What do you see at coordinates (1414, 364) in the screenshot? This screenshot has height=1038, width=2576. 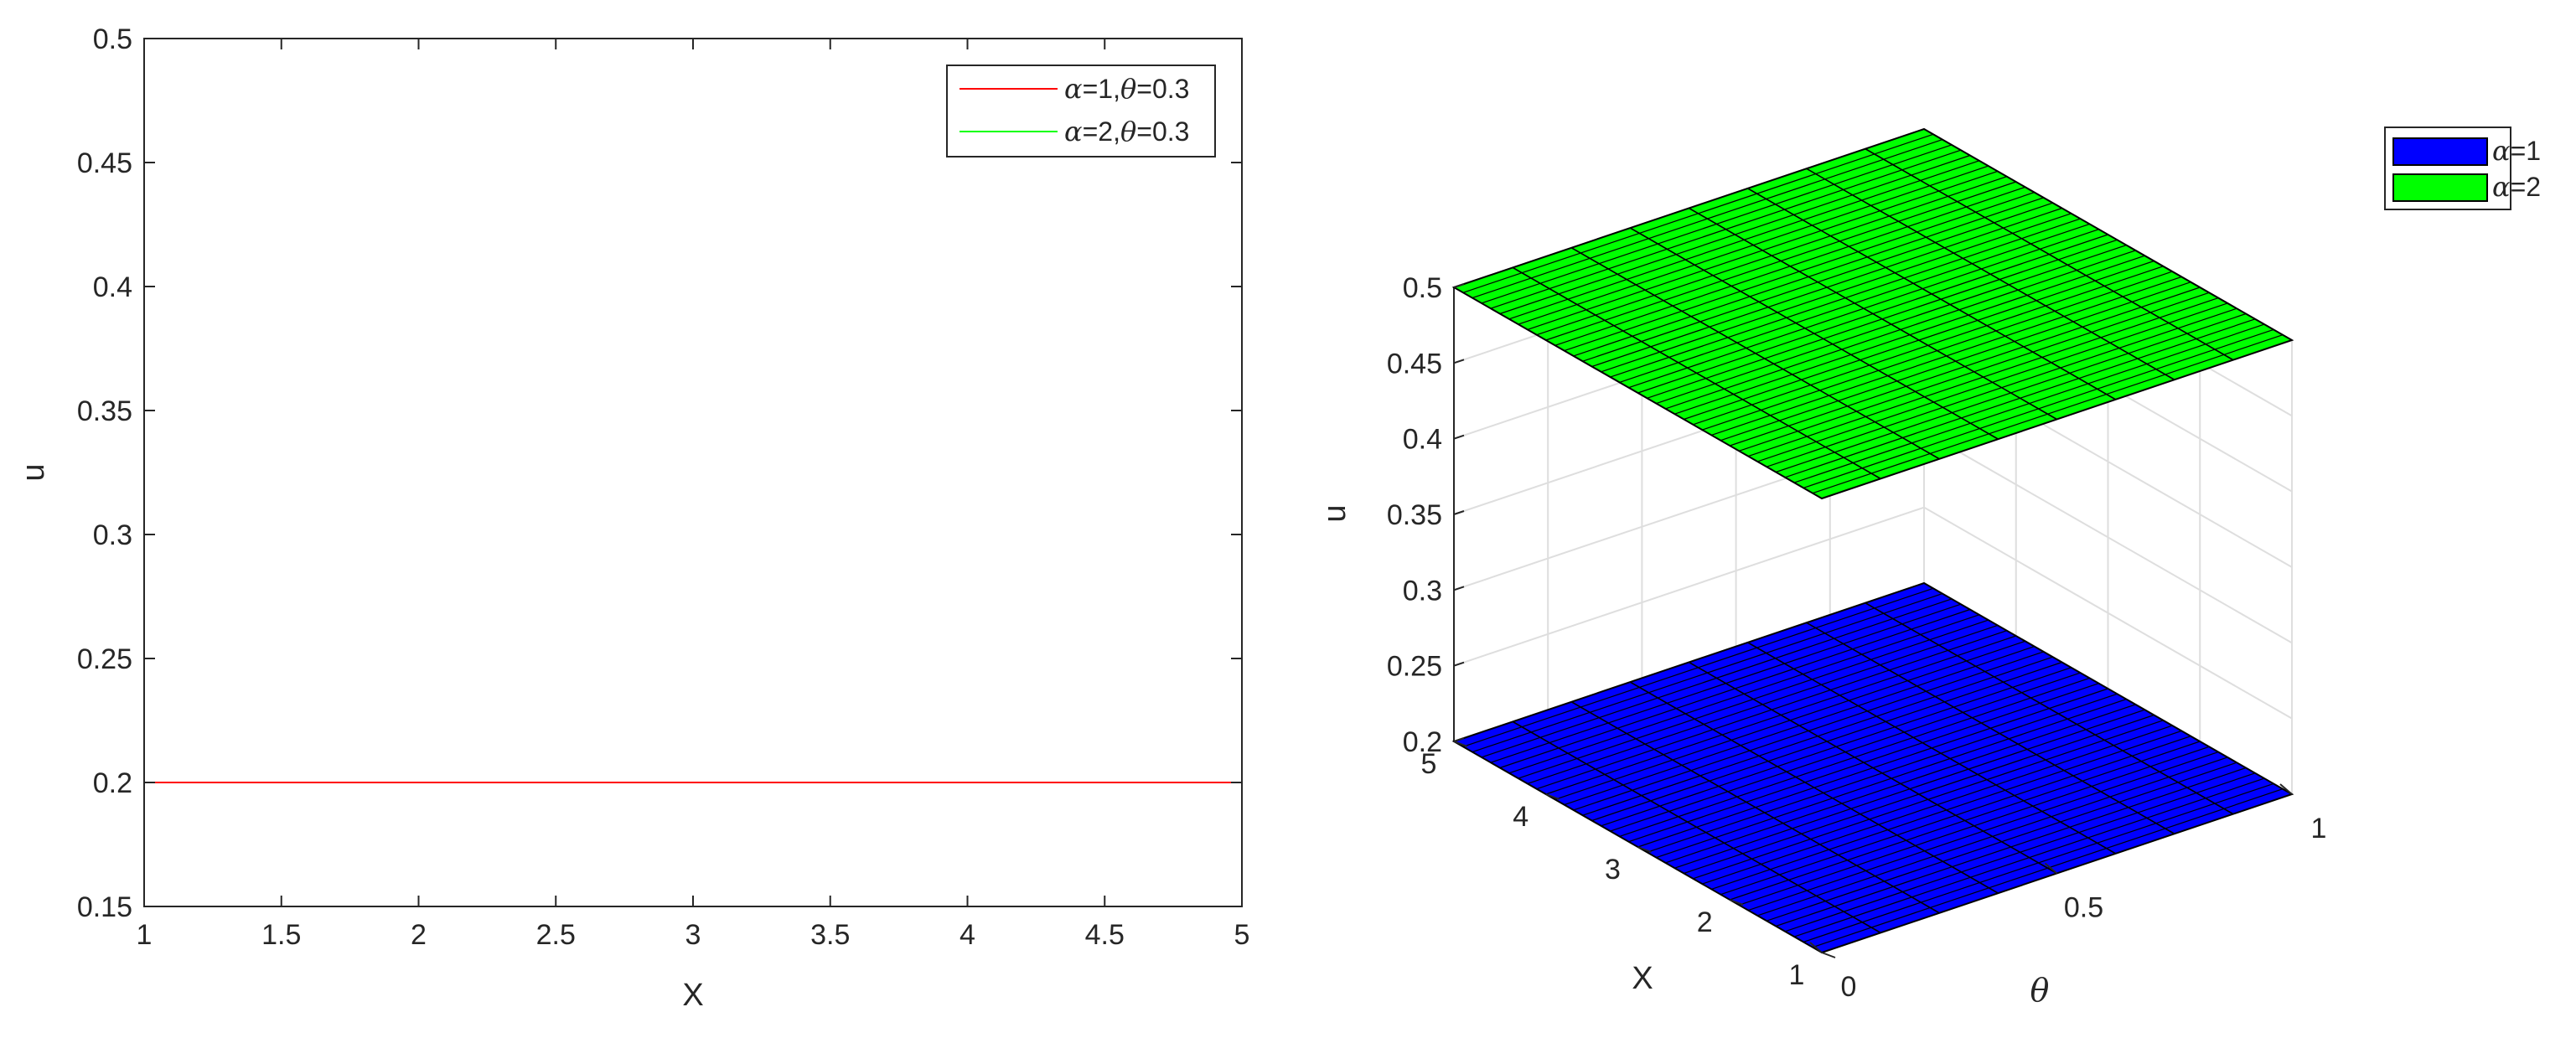 I see `z-tick-label: 0.45` at bounding box center [1414, 364].